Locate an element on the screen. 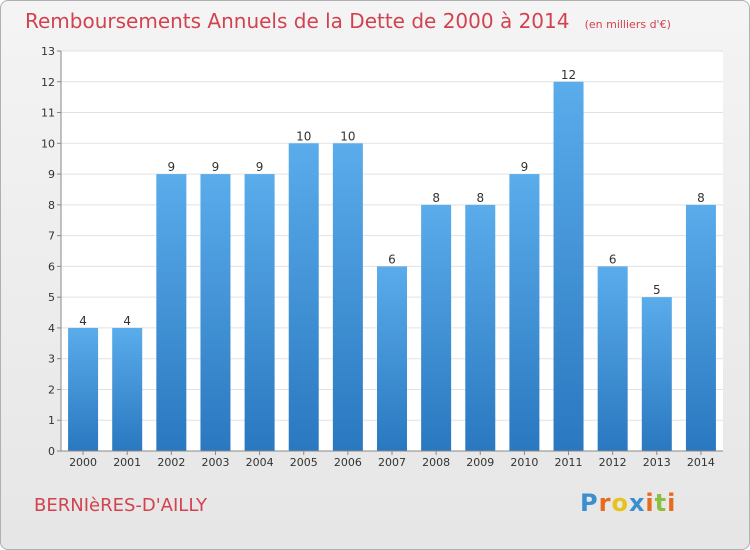 The height and width of the screenshot is (550, 750). x-tick-label: 2007 is located at coordinates (392, 462).